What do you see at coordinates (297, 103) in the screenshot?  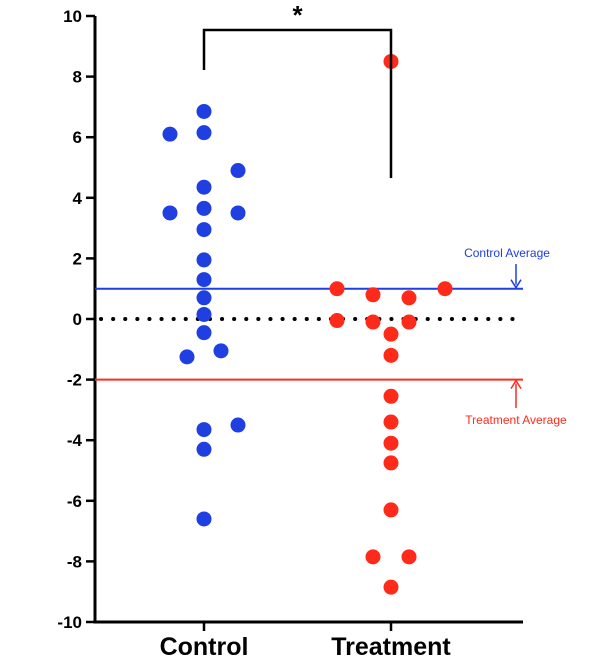 I see `significance-bracket` at bounding box center [297, 103].